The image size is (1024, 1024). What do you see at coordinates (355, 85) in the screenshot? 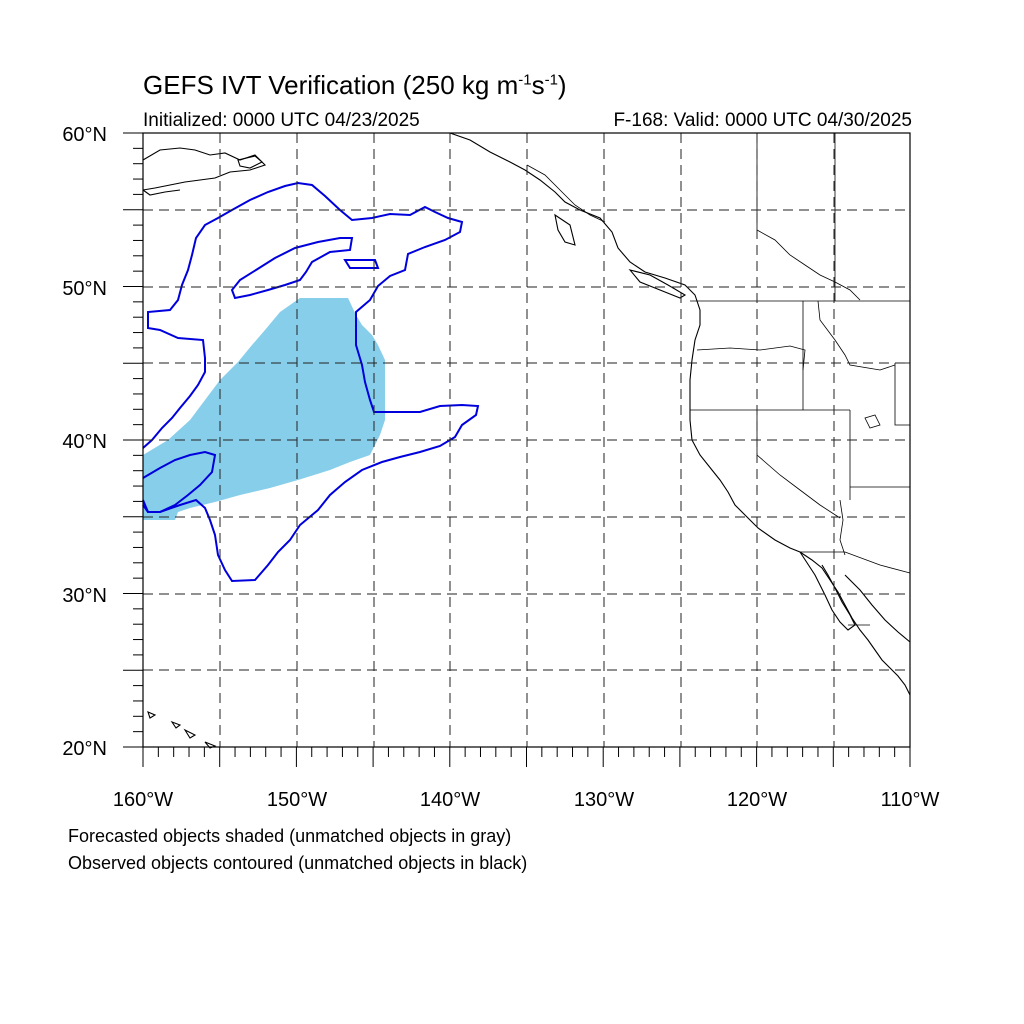
I see `map-title: GEFS IVT Verification (250 kg m-1s-1)` at bounding box center [355, 85].